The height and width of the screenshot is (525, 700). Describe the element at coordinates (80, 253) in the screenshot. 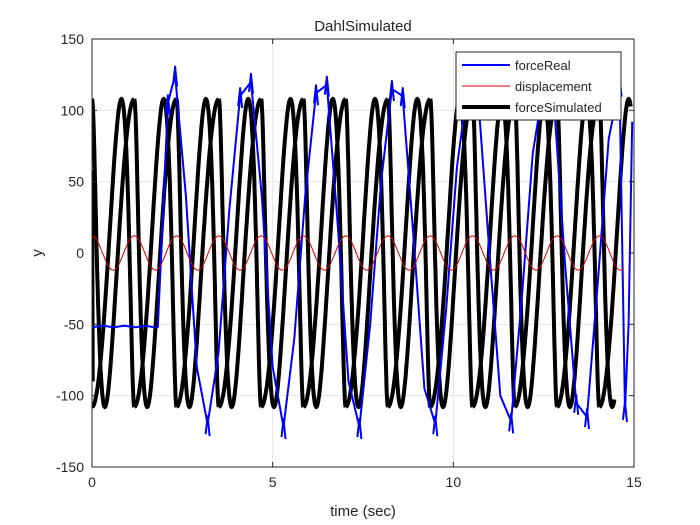

I see `y-tick-label: 0` at that location.